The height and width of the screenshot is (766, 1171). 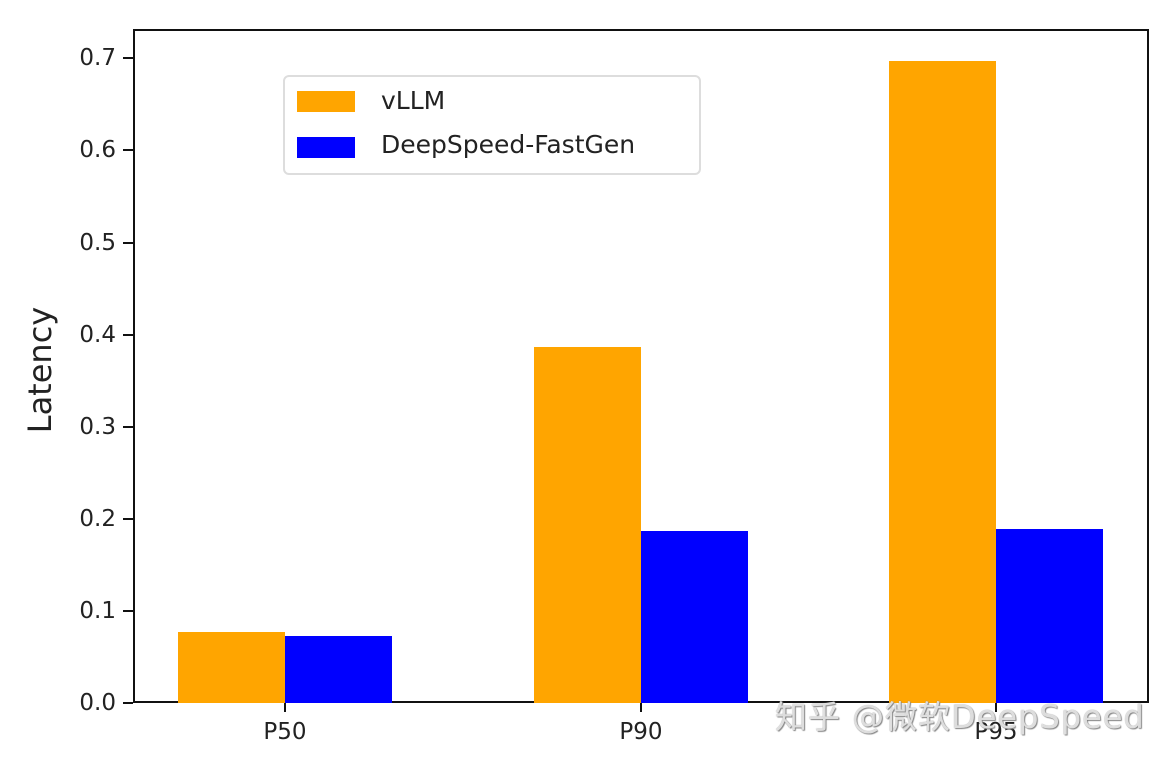 What do you see at coordinates (97, 703) in the screenshot?
I see `y-tick-label: 0.0` at bounding box center [97, 703].